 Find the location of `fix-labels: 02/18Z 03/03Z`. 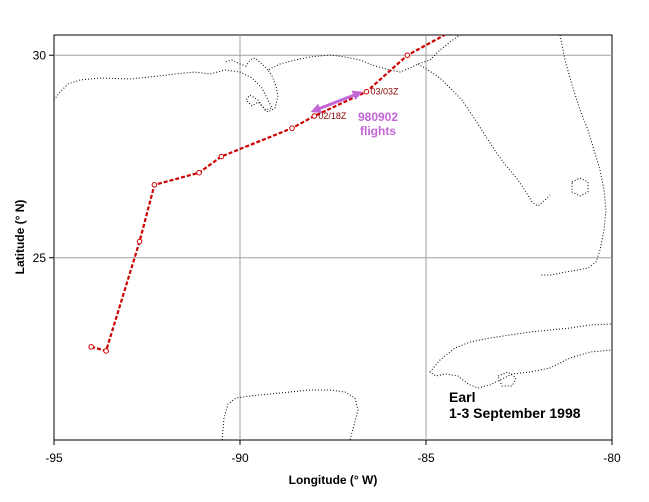

fix-labels: 02/18Z 03/03Z is located at coordinates (358, 104).